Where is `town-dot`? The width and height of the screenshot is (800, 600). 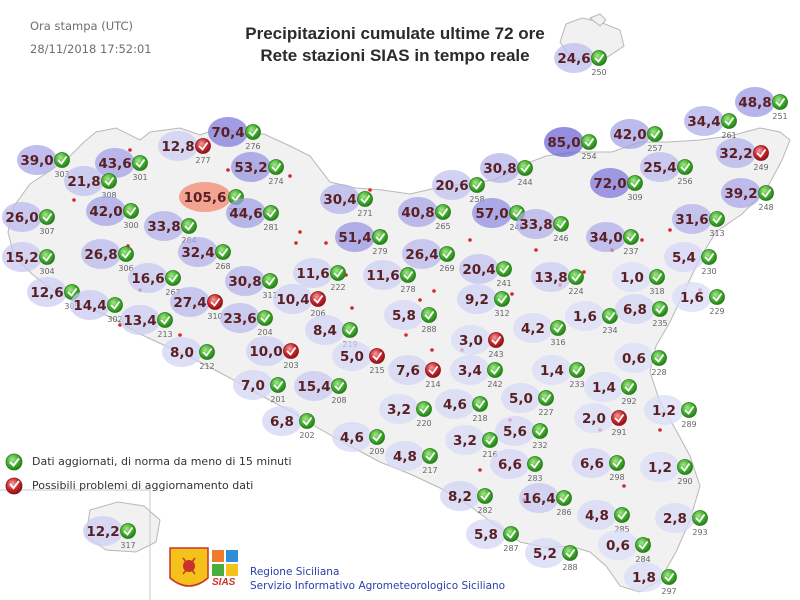 town-dot is located at coordinates (370, 190).